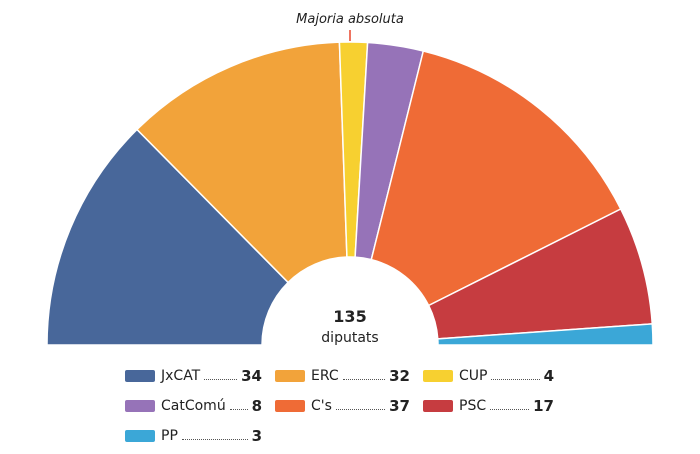 The width and height of the screenshot is (700, 454). Describe the element at coordinates (438, 406) in the screenshot. I see `legend-swatch-psc` at that location.